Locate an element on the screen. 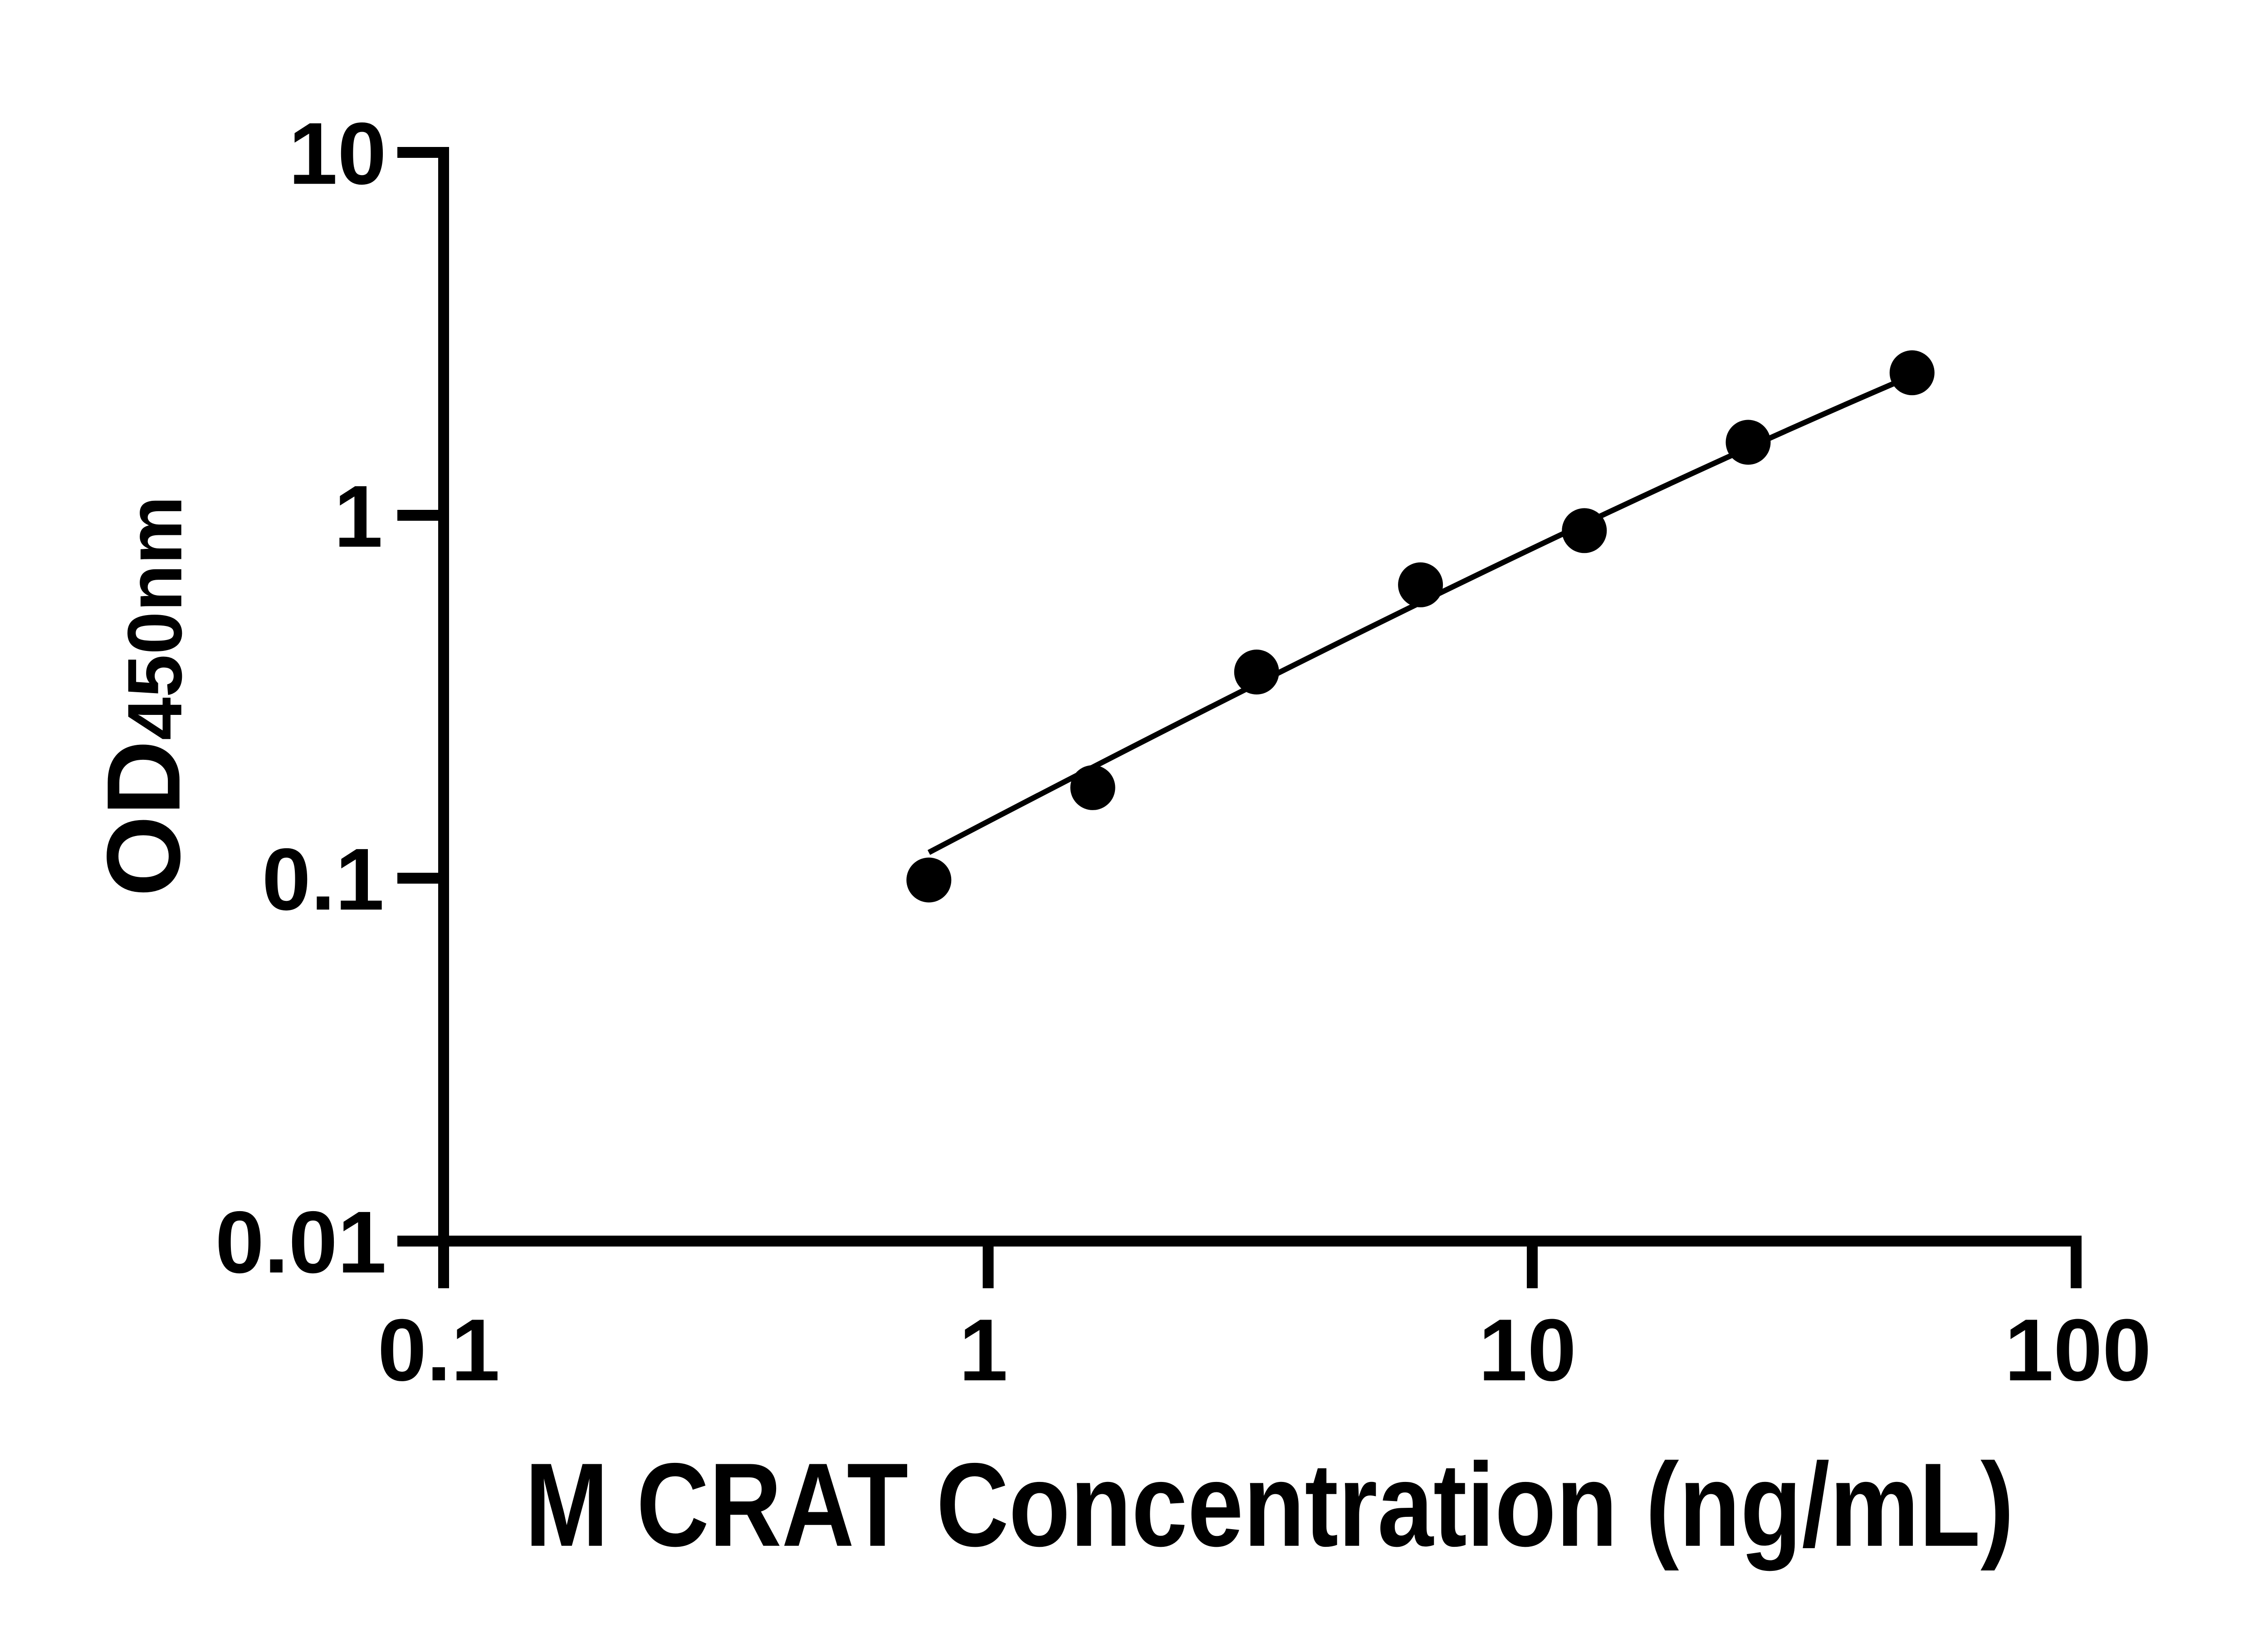 The image size is (2268, 1633). svg-text: M CRAT Concentration (ng/mL) is located at coordinates (1270, 1505).